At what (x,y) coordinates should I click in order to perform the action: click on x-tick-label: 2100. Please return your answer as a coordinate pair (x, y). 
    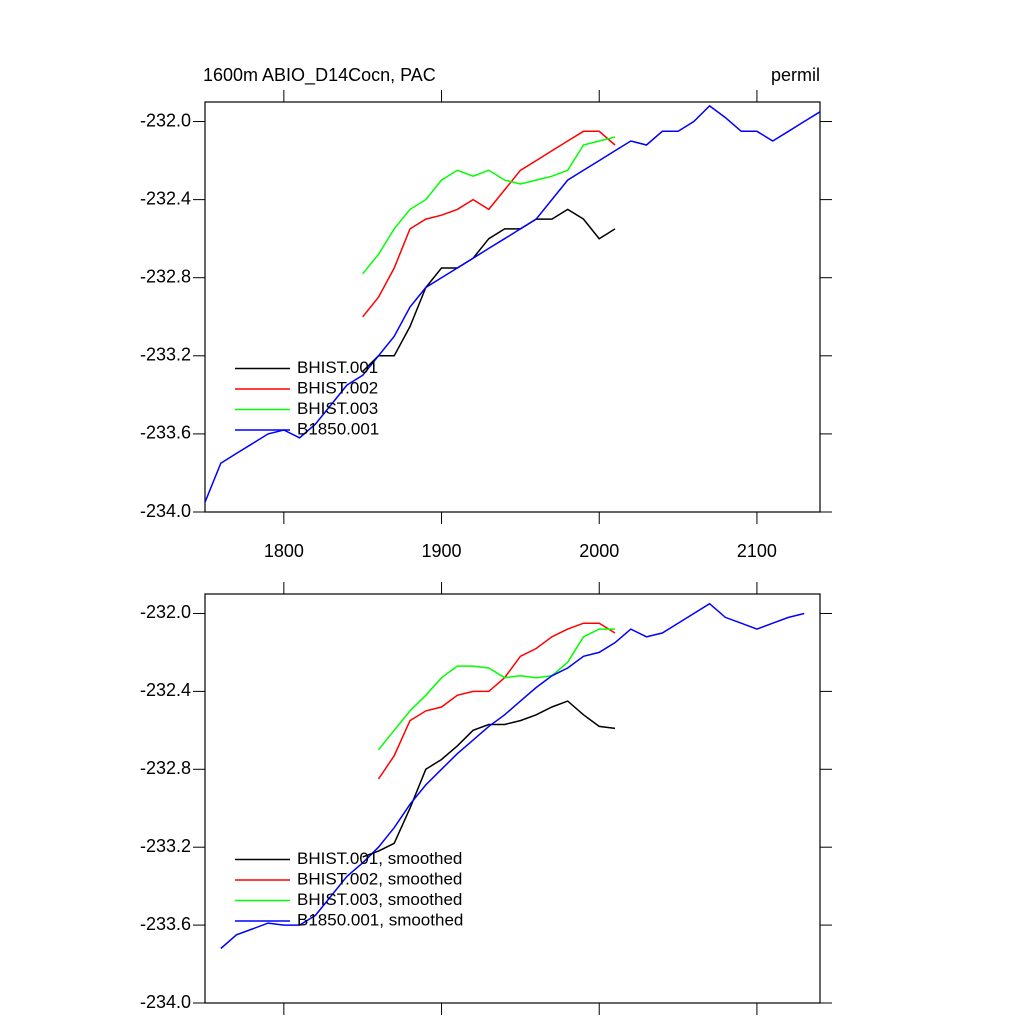
    Looking at the image, I should click on (757, 551).